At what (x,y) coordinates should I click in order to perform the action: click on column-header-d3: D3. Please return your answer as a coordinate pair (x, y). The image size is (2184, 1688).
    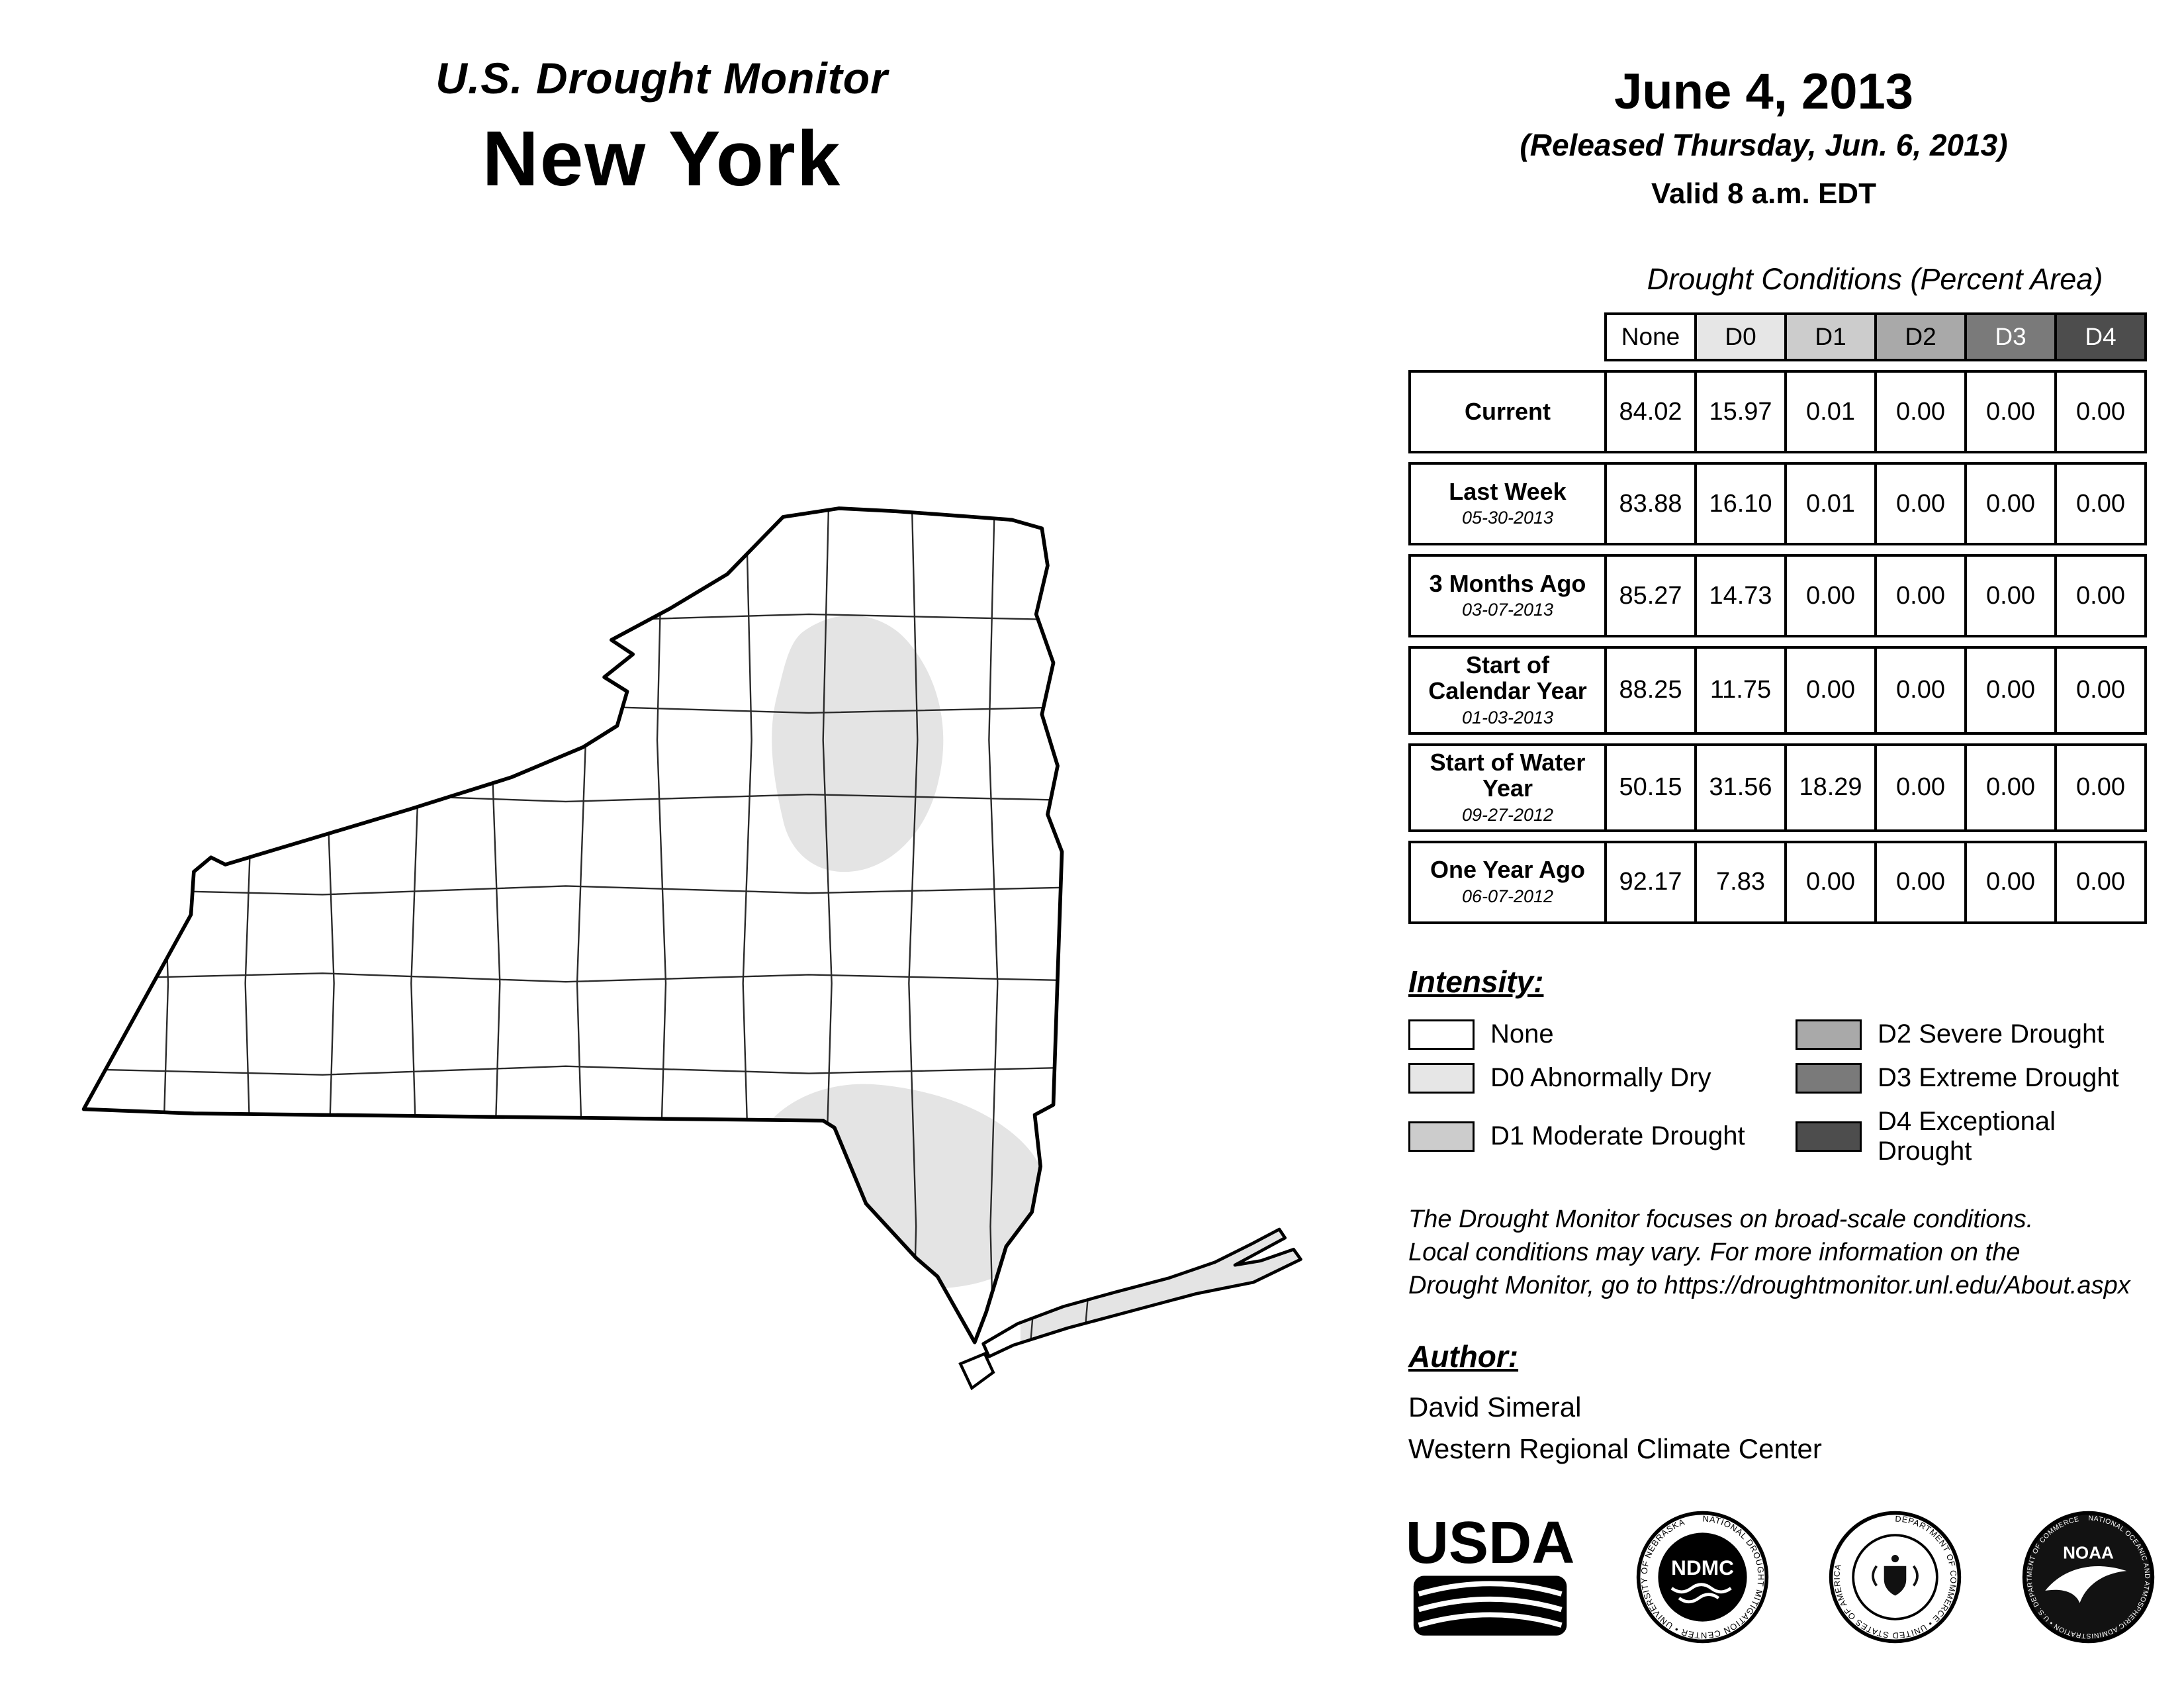
    Looking at the image, I should click on (2011, 336).